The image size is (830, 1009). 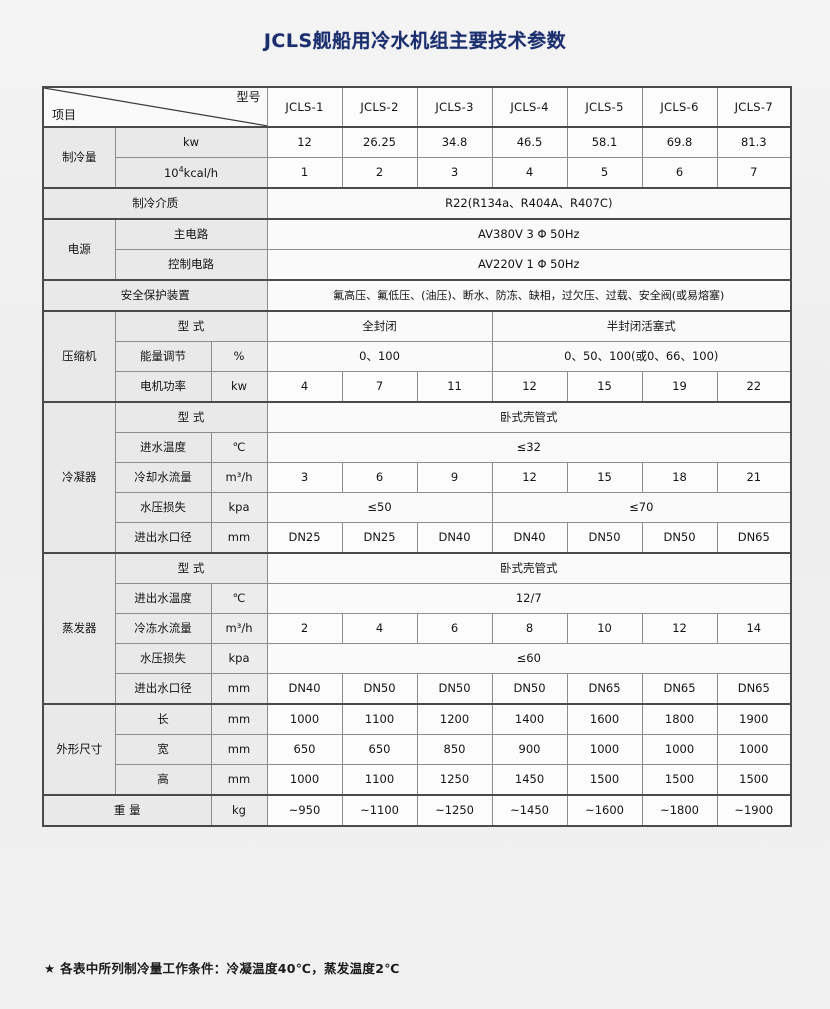 I want to click on cell-cooling-kw-7: 81.3, so click(x=754, y=142).